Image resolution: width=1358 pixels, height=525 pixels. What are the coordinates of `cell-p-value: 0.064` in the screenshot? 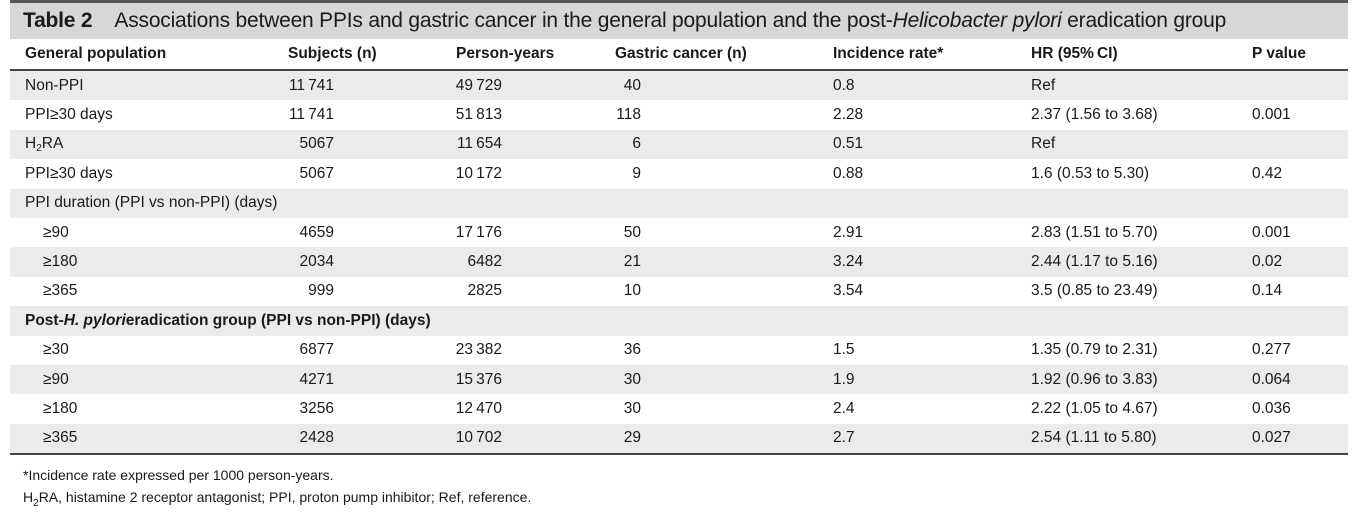 It's located at (1271, 379).